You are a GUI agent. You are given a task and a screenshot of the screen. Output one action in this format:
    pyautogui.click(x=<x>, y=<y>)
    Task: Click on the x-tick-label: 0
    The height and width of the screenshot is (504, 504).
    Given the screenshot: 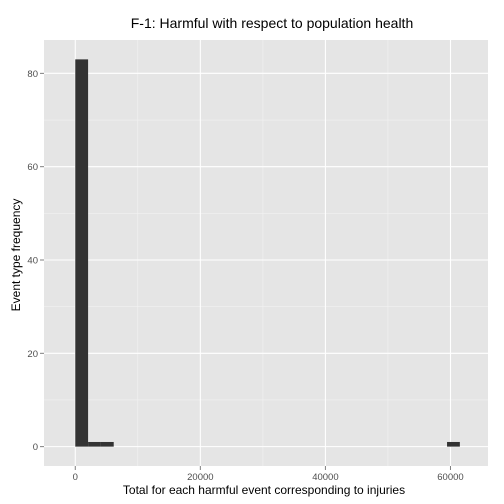 What is the action you would take?
    pyautogui.click(x=75, y=477)
    